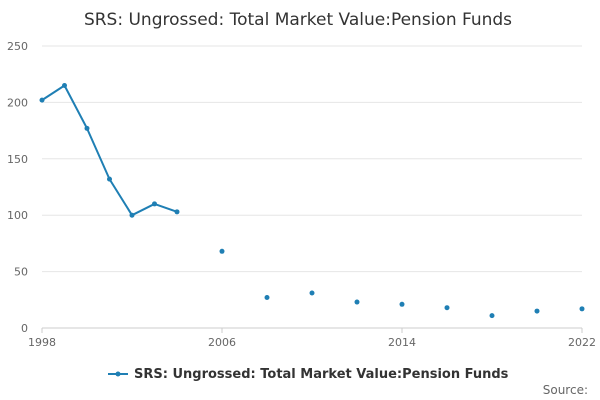 The height and width of the screenshot is (400, 600). What do you see at coordinates (17, 159) in the screenshot?
I see `y-tick-label: 150` at bounding box center [17, 159].